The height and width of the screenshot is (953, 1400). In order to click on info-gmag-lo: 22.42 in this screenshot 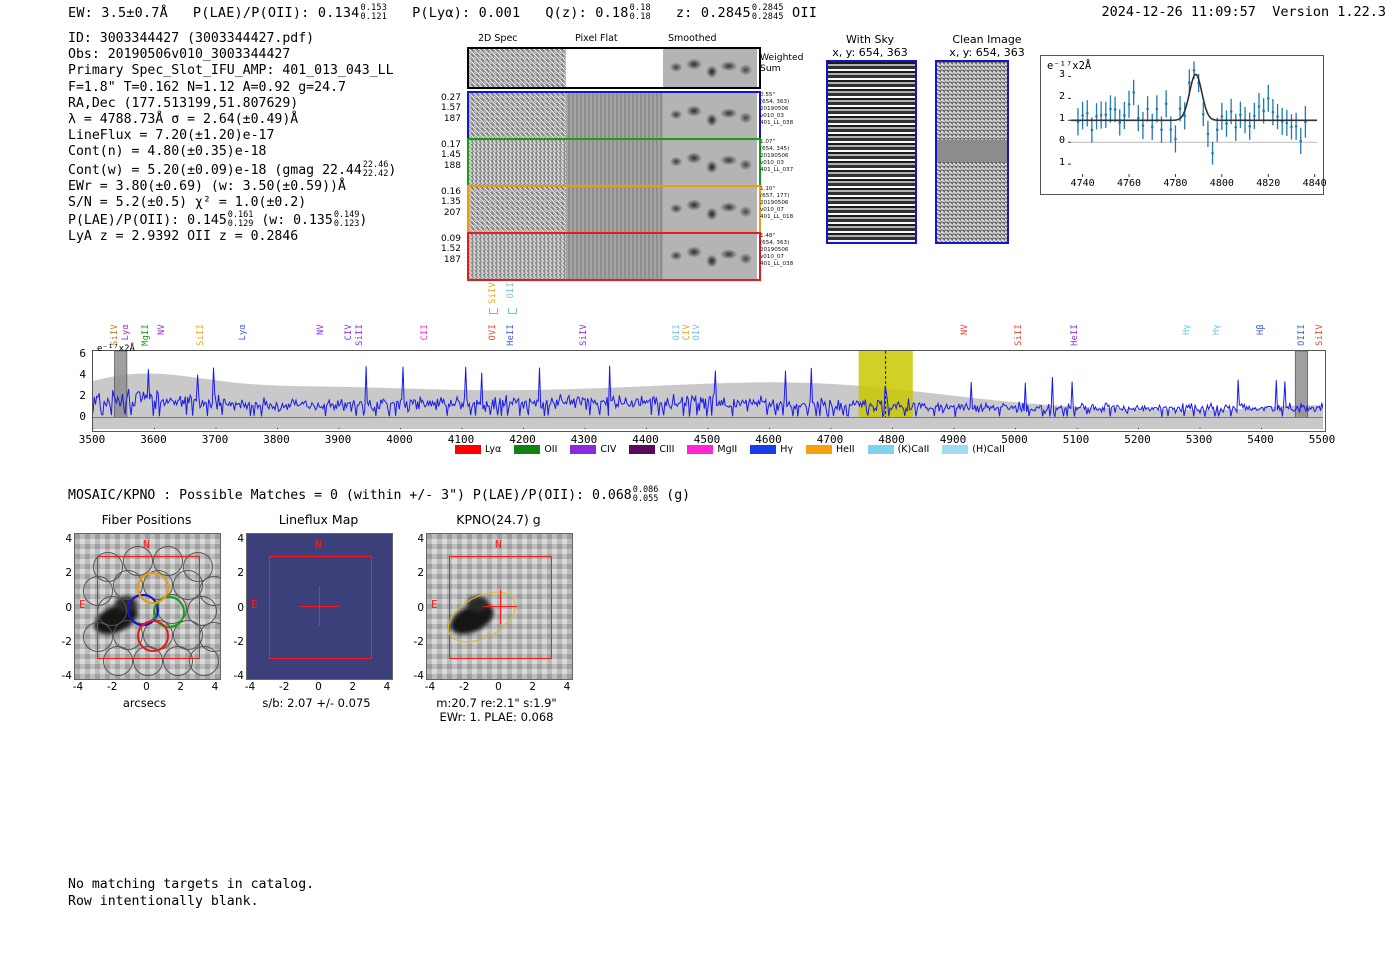, I will do `click(375, 173)`.